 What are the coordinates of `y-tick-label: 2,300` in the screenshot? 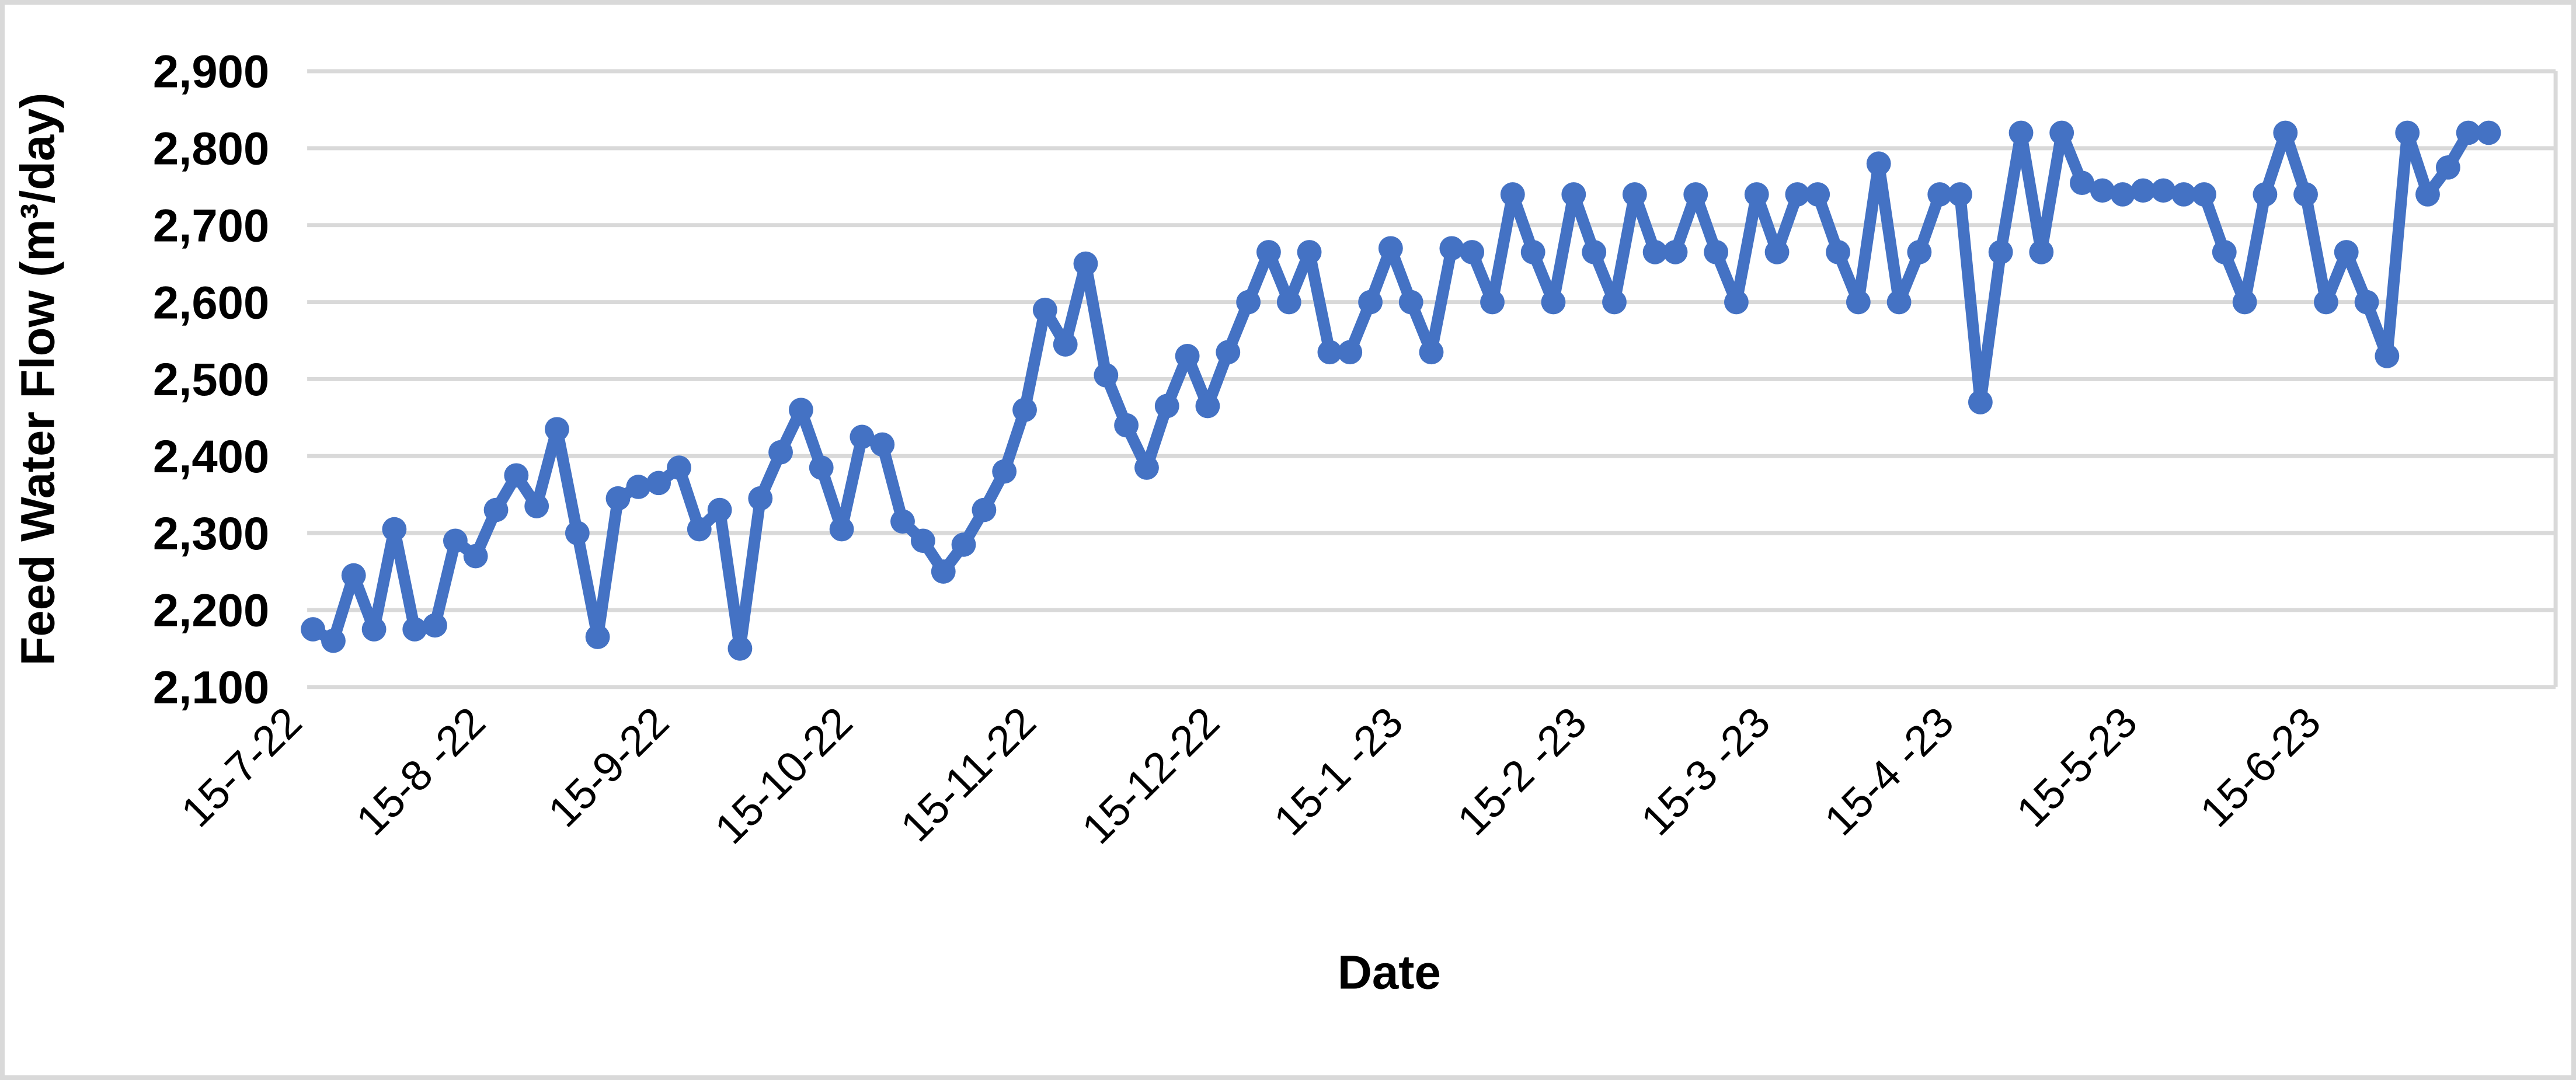 It's located at (211, 533).